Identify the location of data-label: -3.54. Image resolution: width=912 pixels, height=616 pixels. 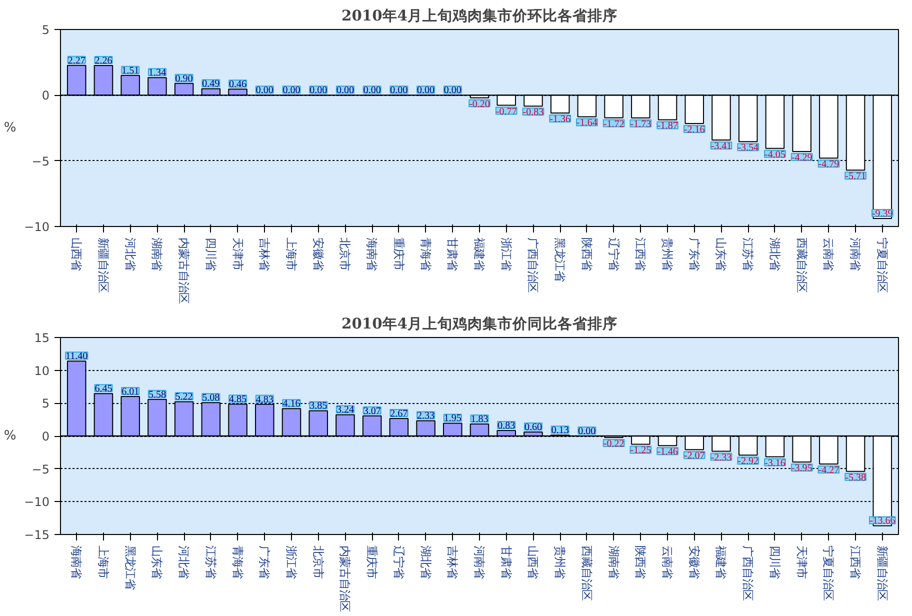
(748, 148).